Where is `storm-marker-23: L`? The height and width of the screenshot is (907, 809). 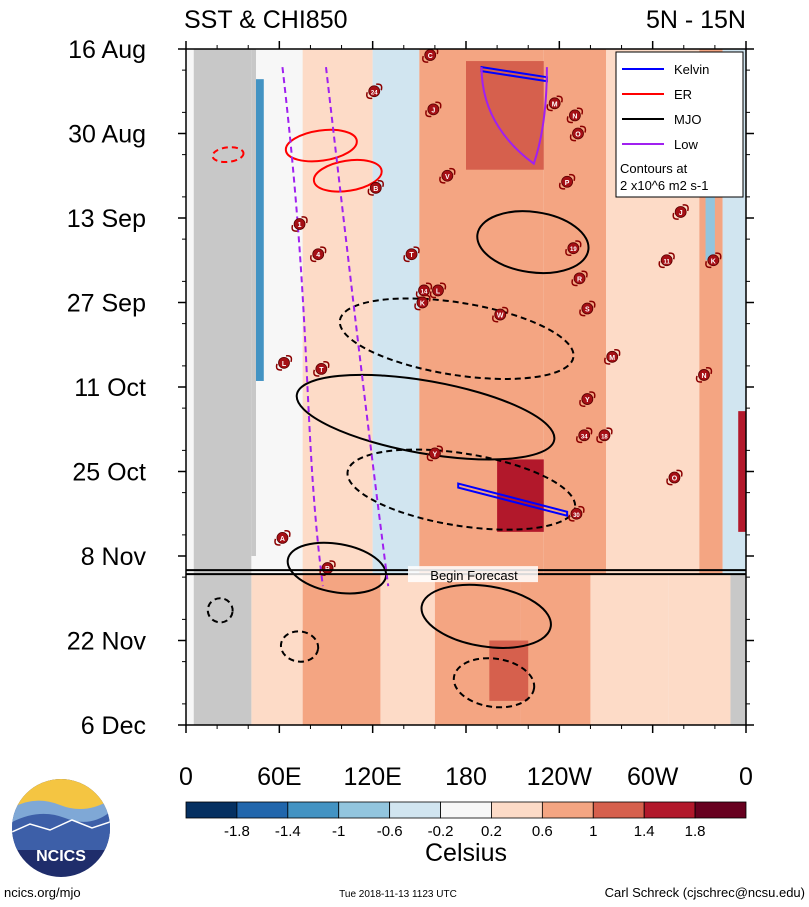 storm-marker-23: L is located at coordinates (284, 362).